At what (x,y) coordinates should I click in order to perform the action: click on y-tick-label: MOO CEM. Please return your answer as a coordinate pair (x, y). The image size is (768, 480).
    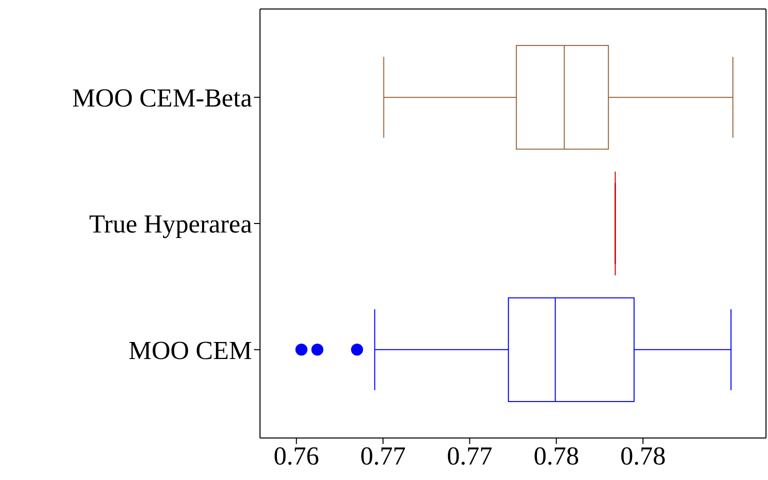
    Looking at the image, I should click on (190, 350).